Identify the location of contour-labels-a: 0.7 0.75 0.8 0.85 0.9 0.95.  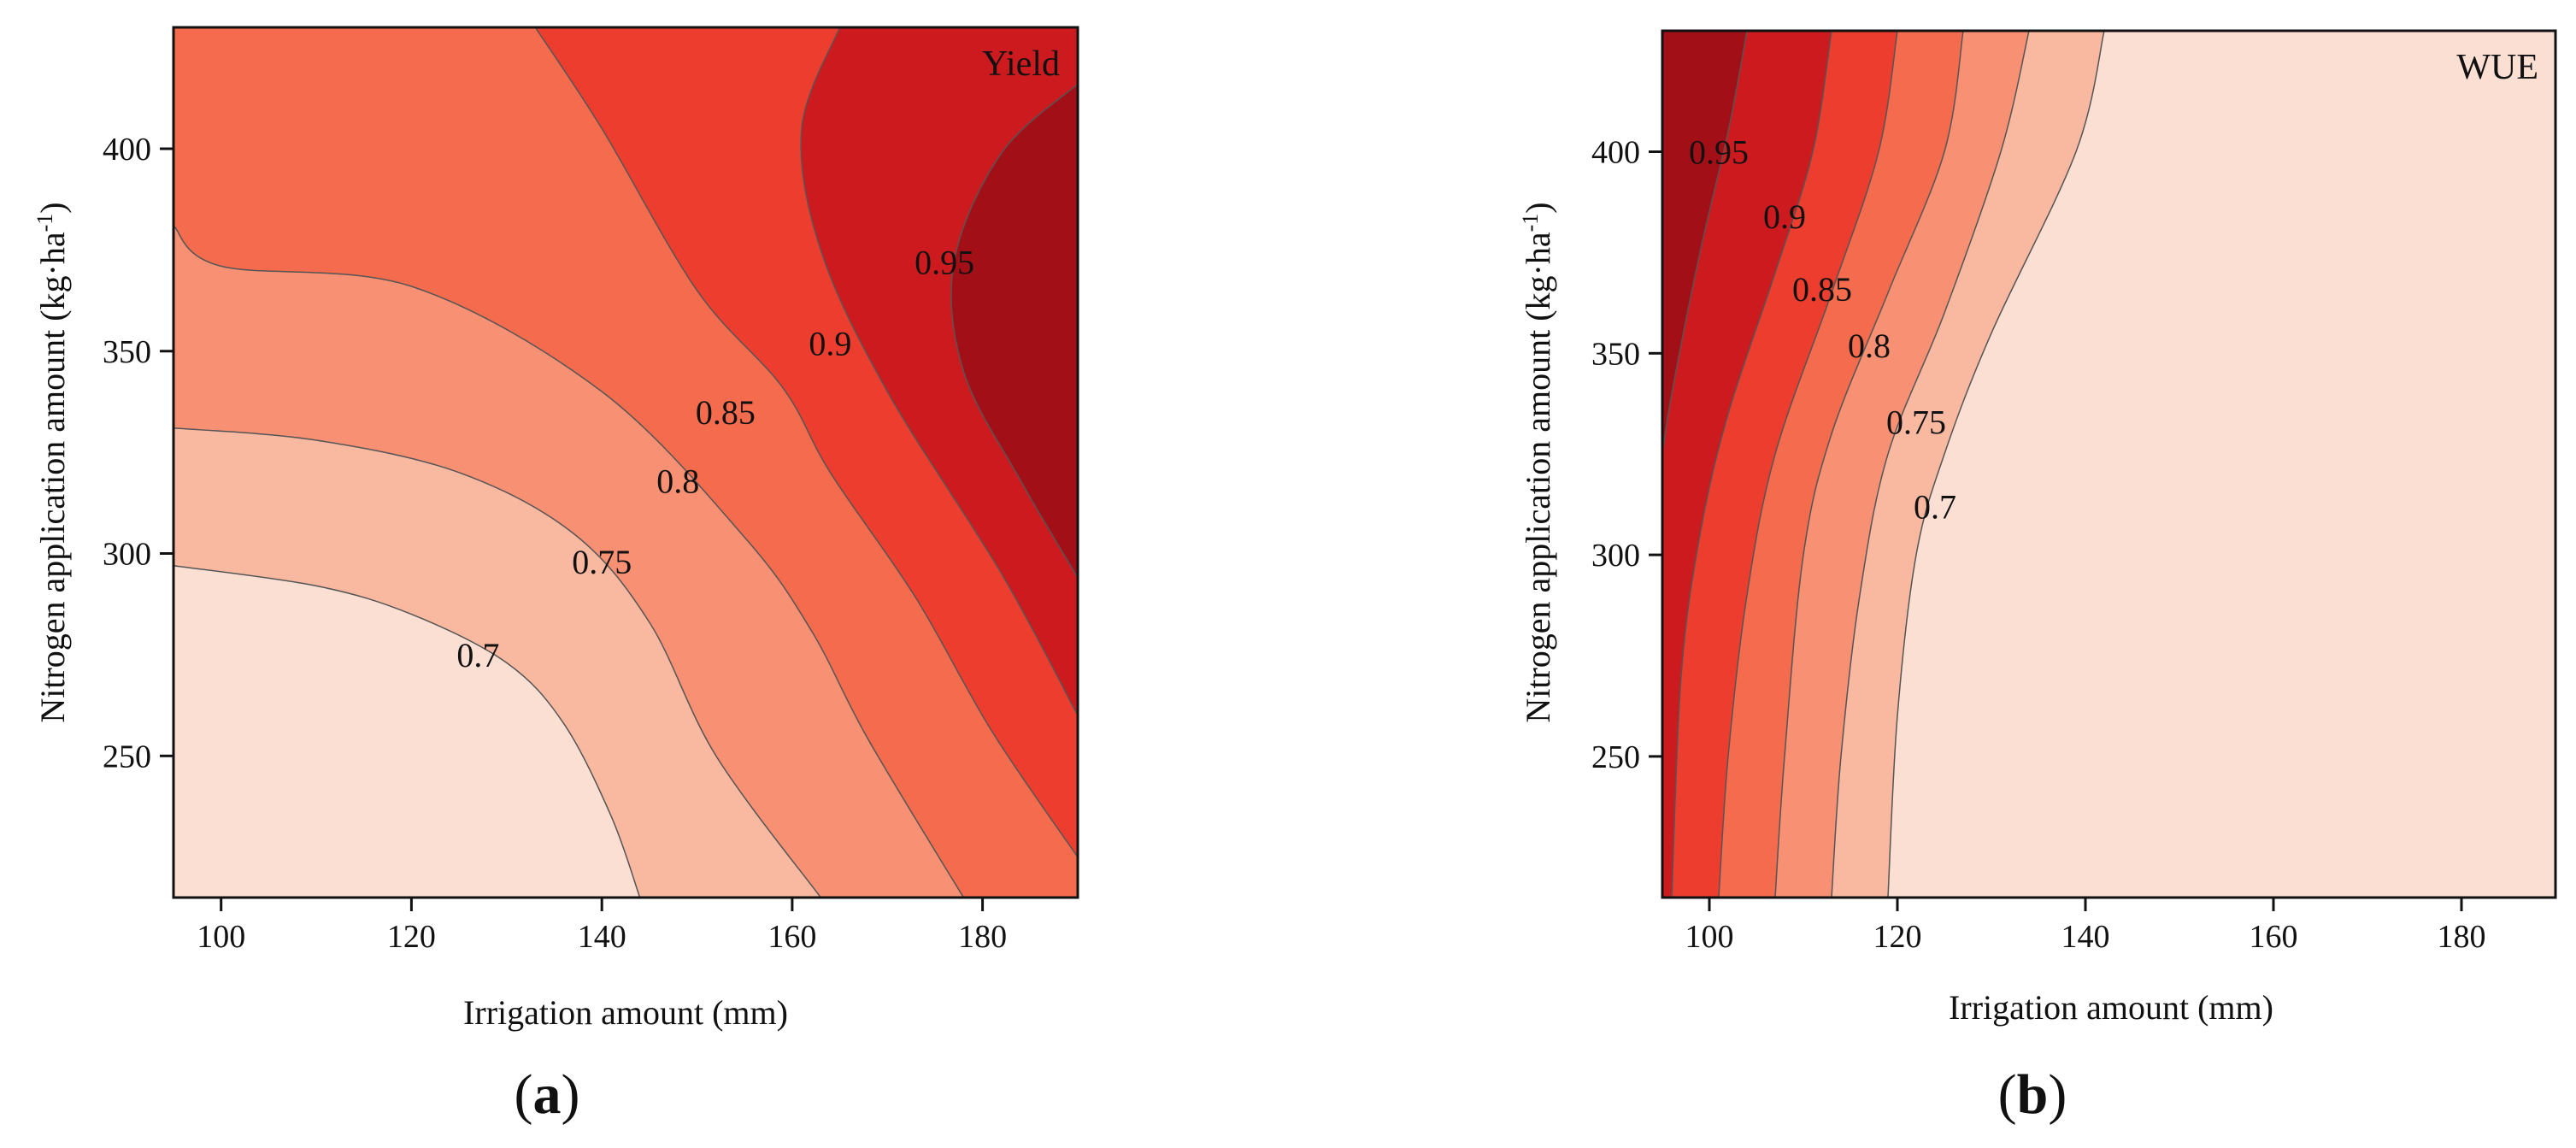
(715, 459).